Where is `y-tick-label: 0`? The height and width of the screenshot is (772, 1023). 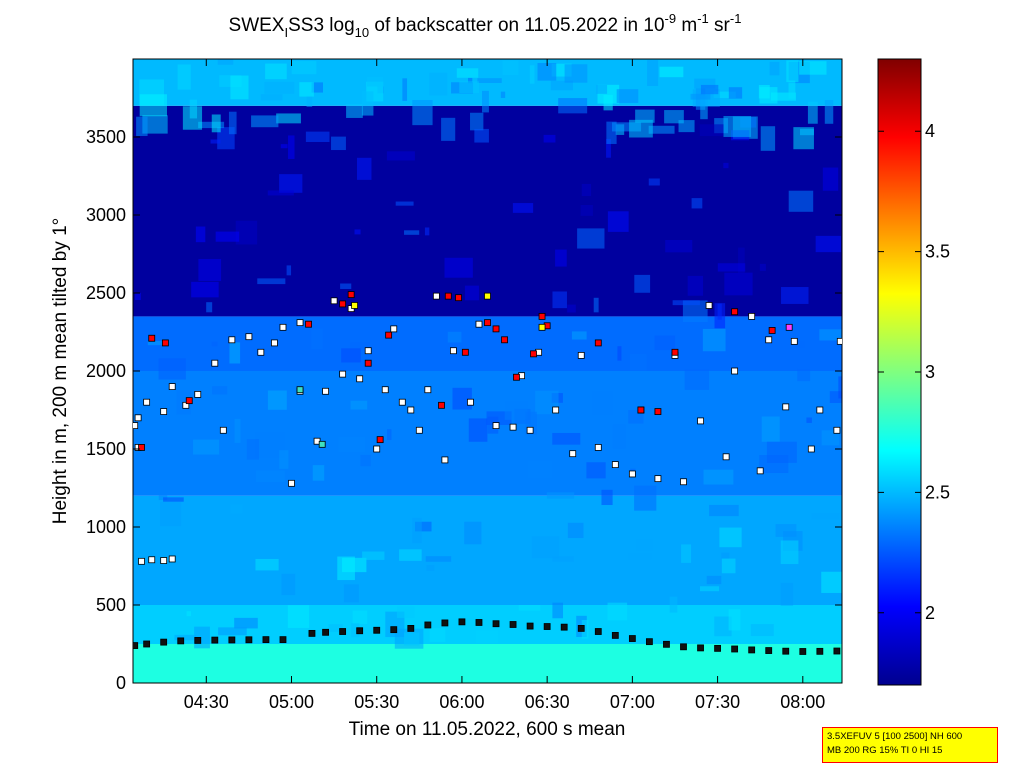
y-tick-label: 0 is located at coordinates (121, 683).